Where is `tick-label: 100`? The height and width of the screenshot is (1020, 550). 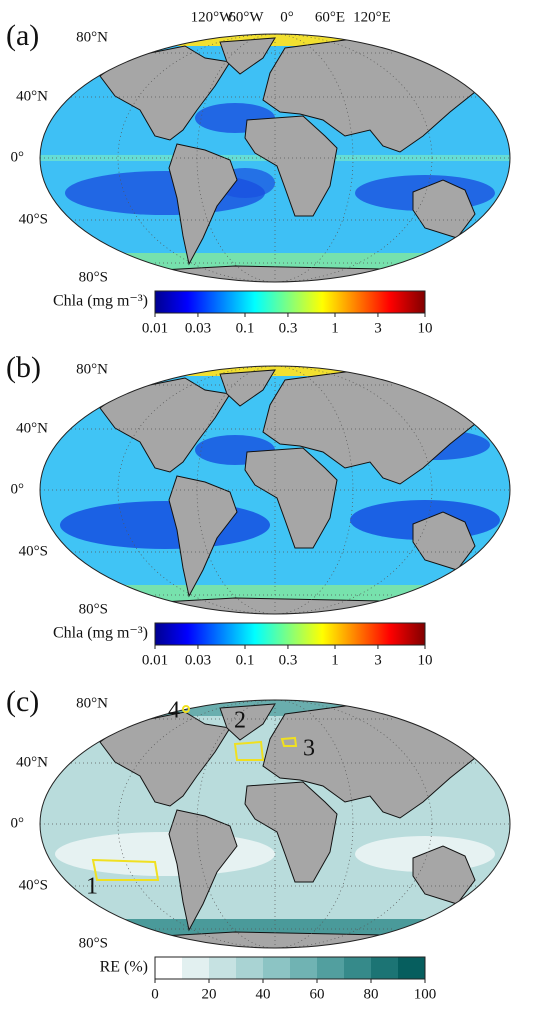 tick-label: 100 is located at coordinates (425, 994).